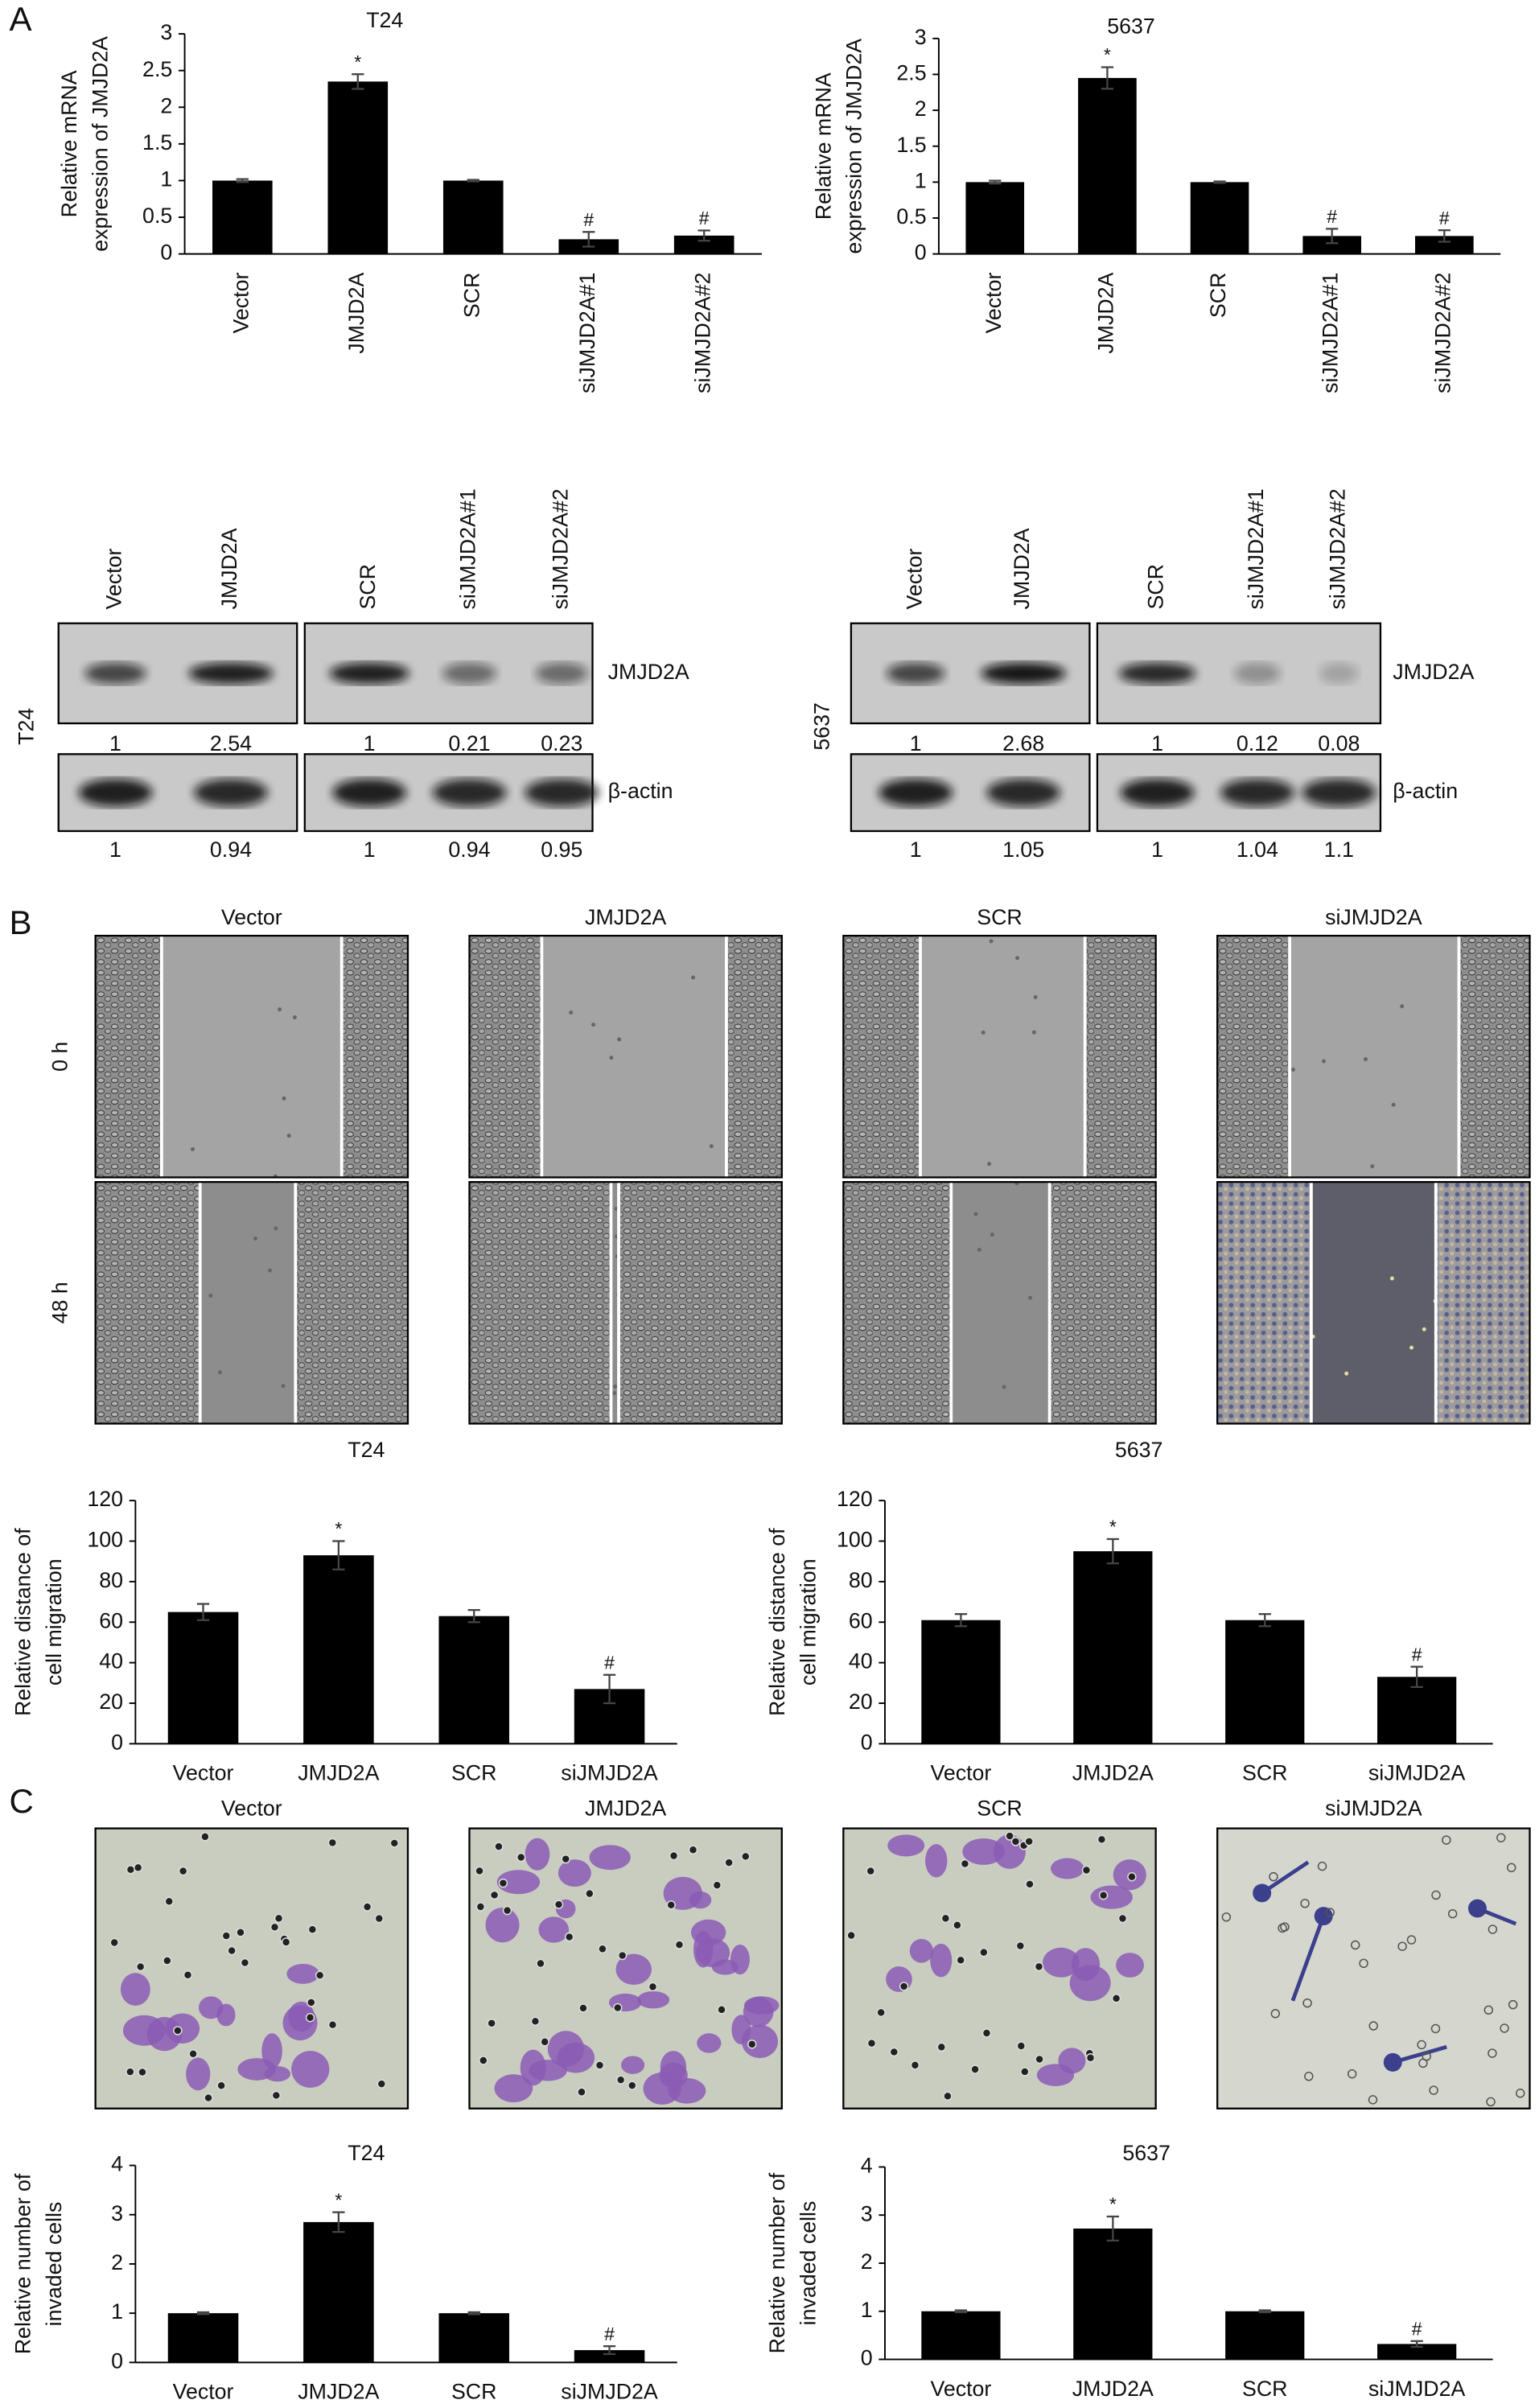  What do you see at coordinates (1444, 218) in the screenshot?
I see `significance-mark: #` at bounding box center [1444, 218].